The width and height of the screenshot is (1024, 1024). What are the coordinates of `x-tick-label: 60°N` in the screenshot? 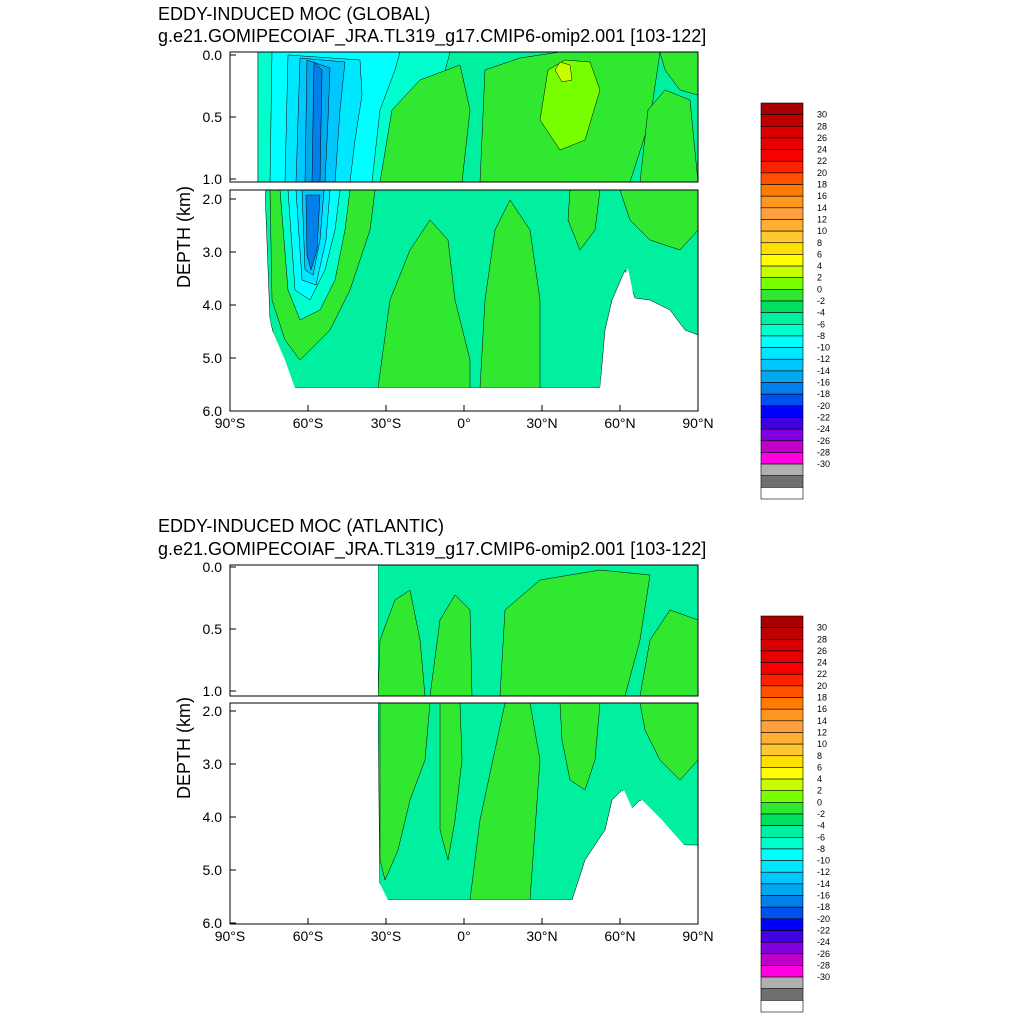 It's located at (619, 936).